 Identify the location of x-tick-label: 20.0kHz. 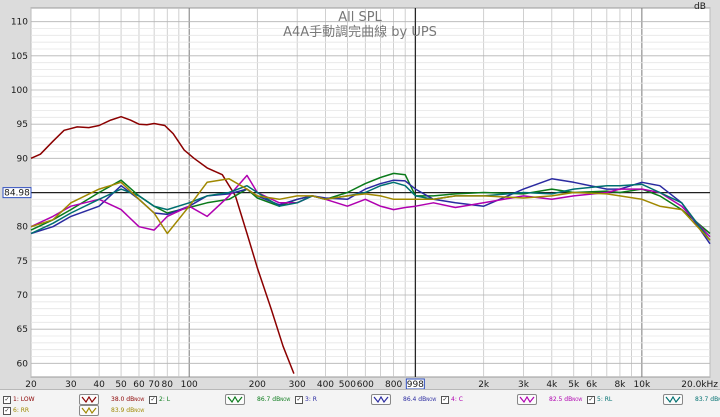
(699, 384).